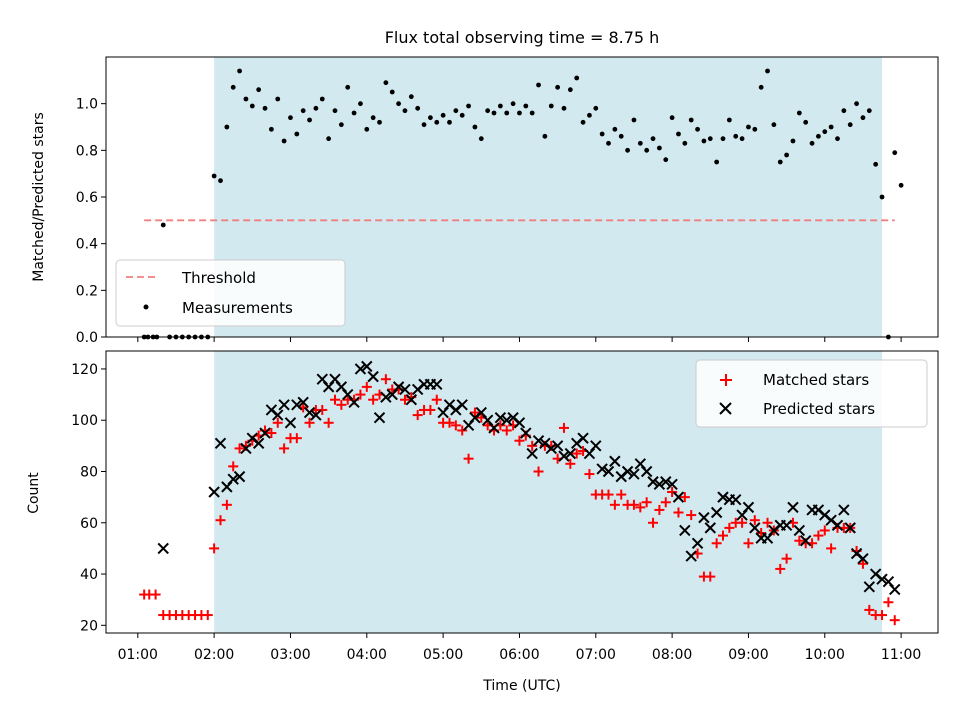 Image resolution: width=960 pixels, height=720 pixels. What do you see at coordinates (84, 421) in the screenshot?
I see `bottom-y-tick-label: 100` at bounding box center [84, 421].